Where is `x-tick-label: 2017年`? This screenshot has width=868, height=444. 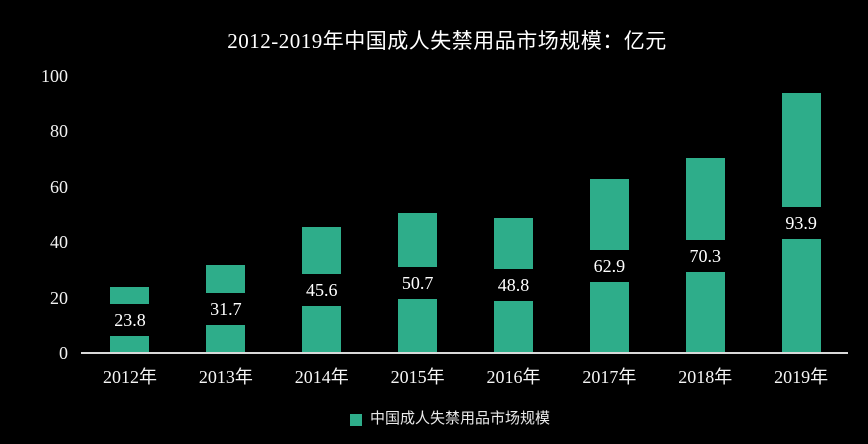 x-tick-label: 2017年 is located at coordinates (609, 377).